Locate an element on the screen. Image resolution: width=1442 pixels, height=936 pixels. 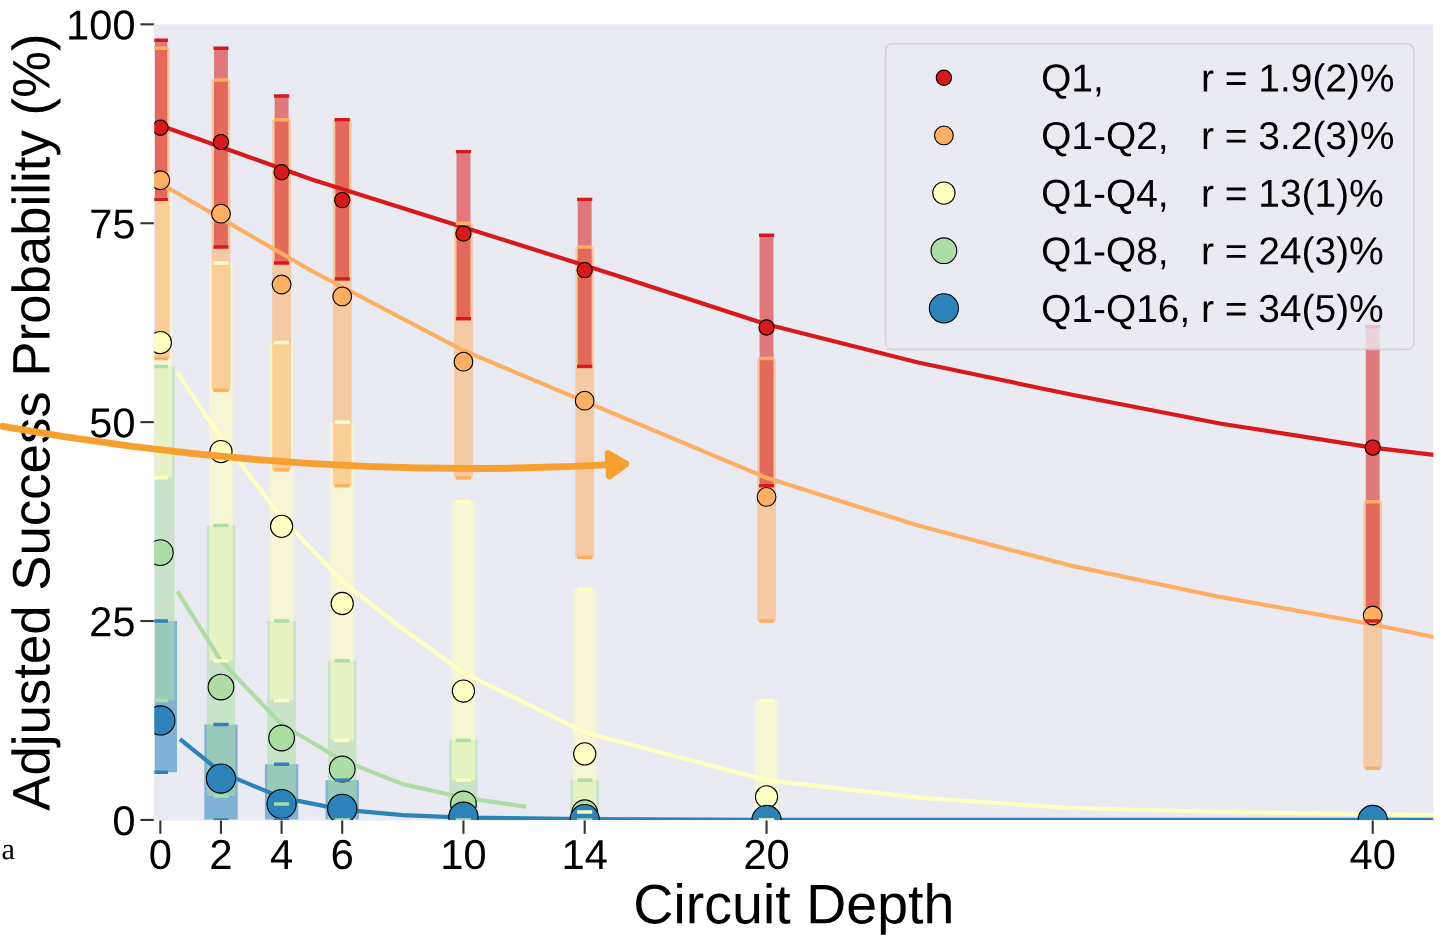
x-tick-label: 20 is located at coordinates (767, 854).